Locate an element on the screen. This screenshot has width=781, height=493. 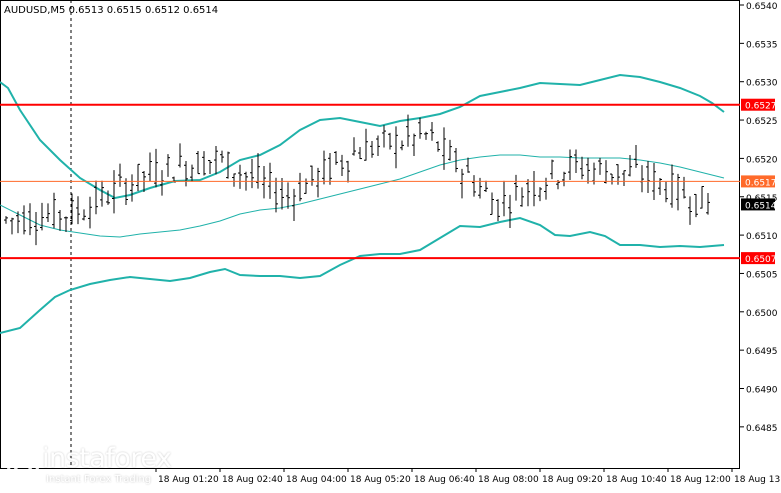
level-label-support: 0.6507 is located at coordinates (761, 260).